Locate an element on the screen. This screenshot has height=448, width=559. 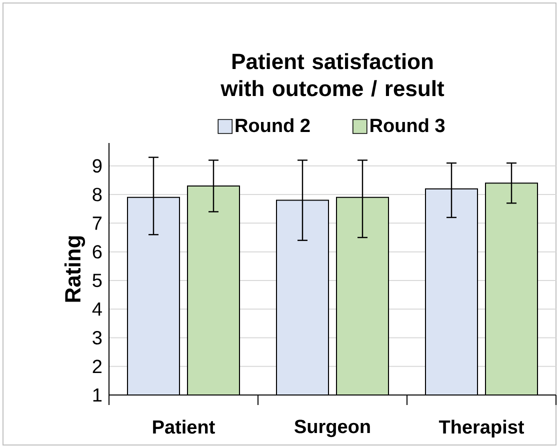
y-tick-label: 3 is located at coordinates (97, 337).